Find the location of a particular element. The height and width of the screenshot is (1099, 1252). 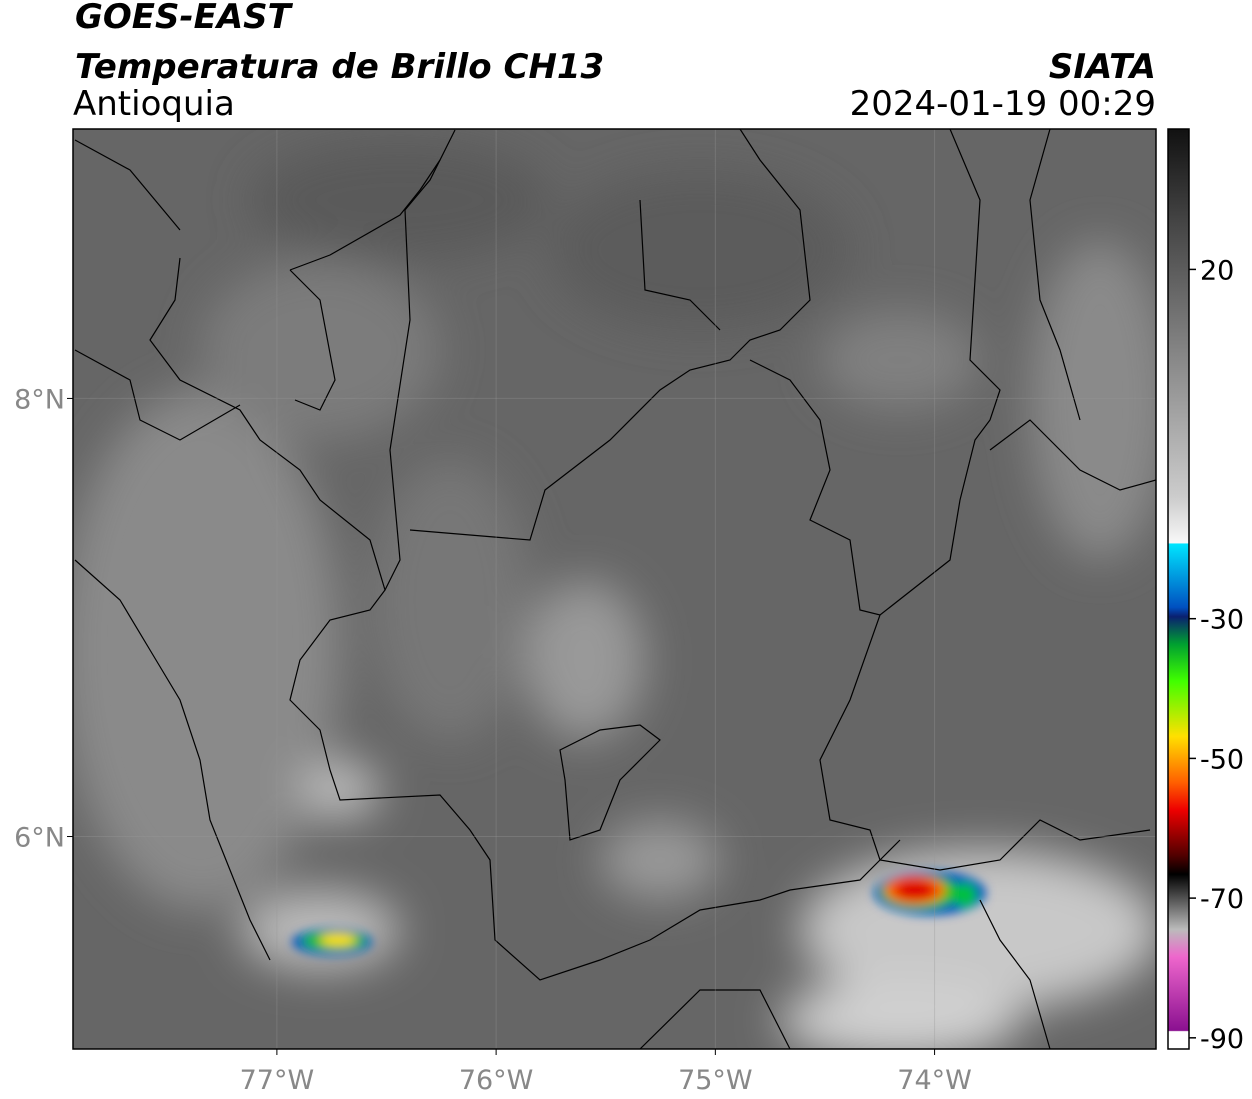

colorbar-tick-label: -90 is located at coordinates (1222, 1039).